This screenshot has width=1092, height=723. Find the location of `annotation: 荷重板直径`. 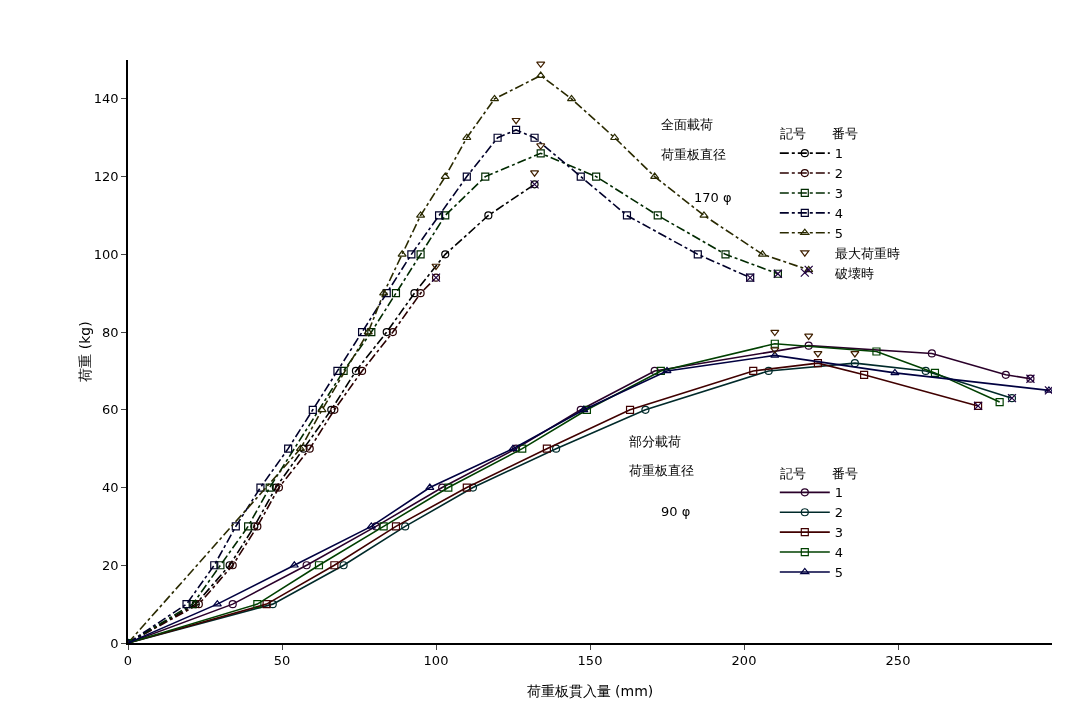

annotation: 荷重板直径 is located at coordinates (661, 470).